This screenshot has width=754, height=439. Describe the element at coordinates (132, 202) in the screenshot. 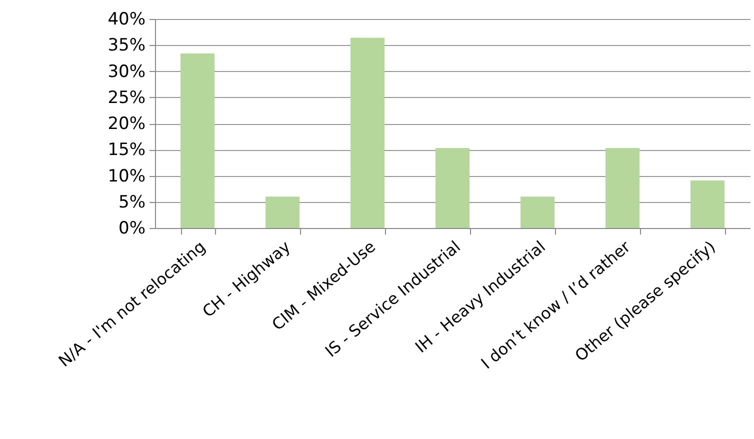

I see `y-tick-label: 5%` at that location.